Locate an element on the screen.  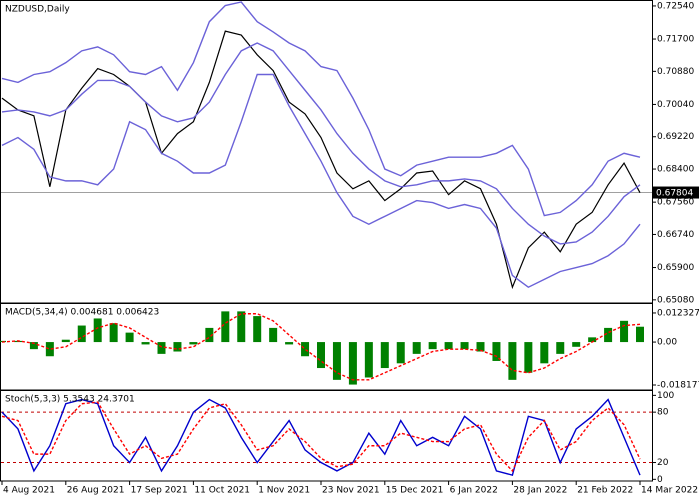
panel-title: NZDUSD,Daily is located at coordinates (37, 10).